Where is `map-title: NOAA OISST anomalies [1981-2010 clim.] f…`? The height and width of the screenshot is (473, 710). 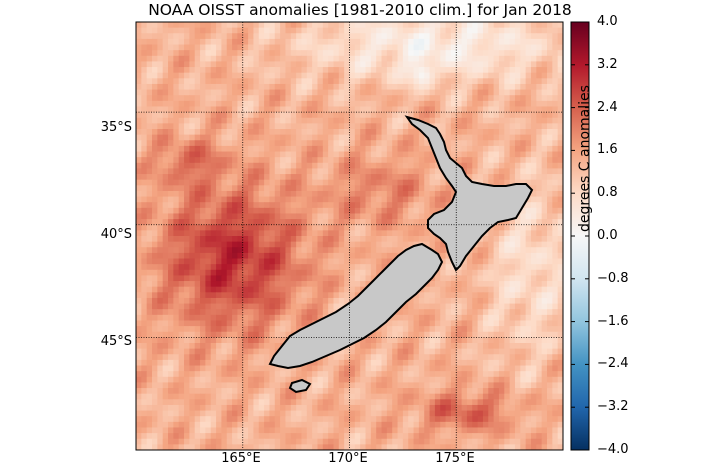
map-title: NOAA OISST anomalies [1981-2010 clim.] f… is located at coordinates (360, 10).